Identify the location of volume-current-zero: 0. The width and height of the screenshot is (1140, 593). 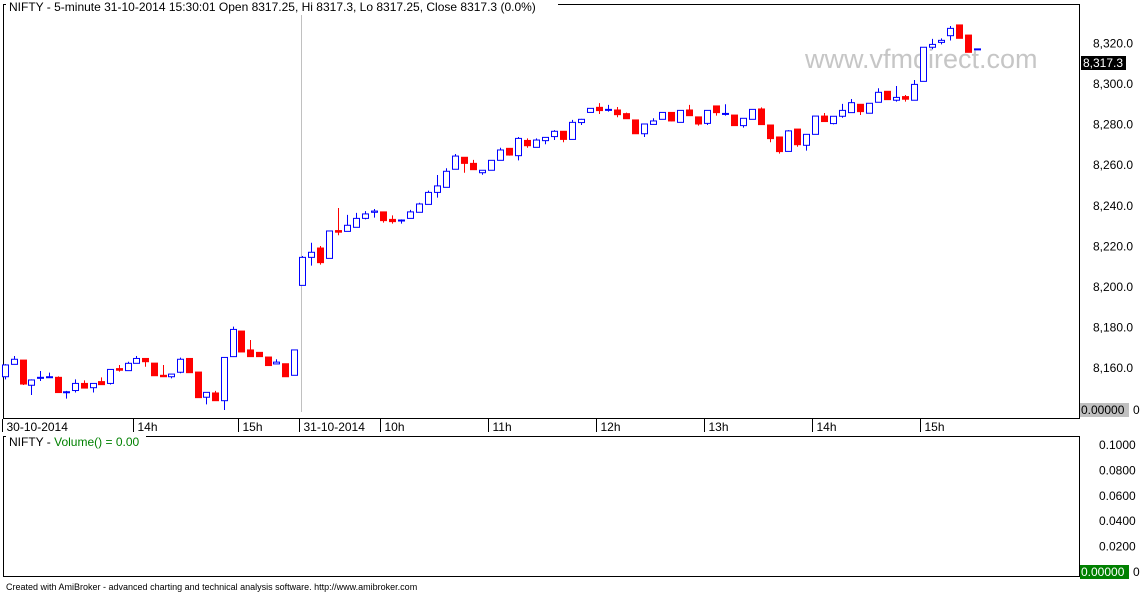
(1136, 572).